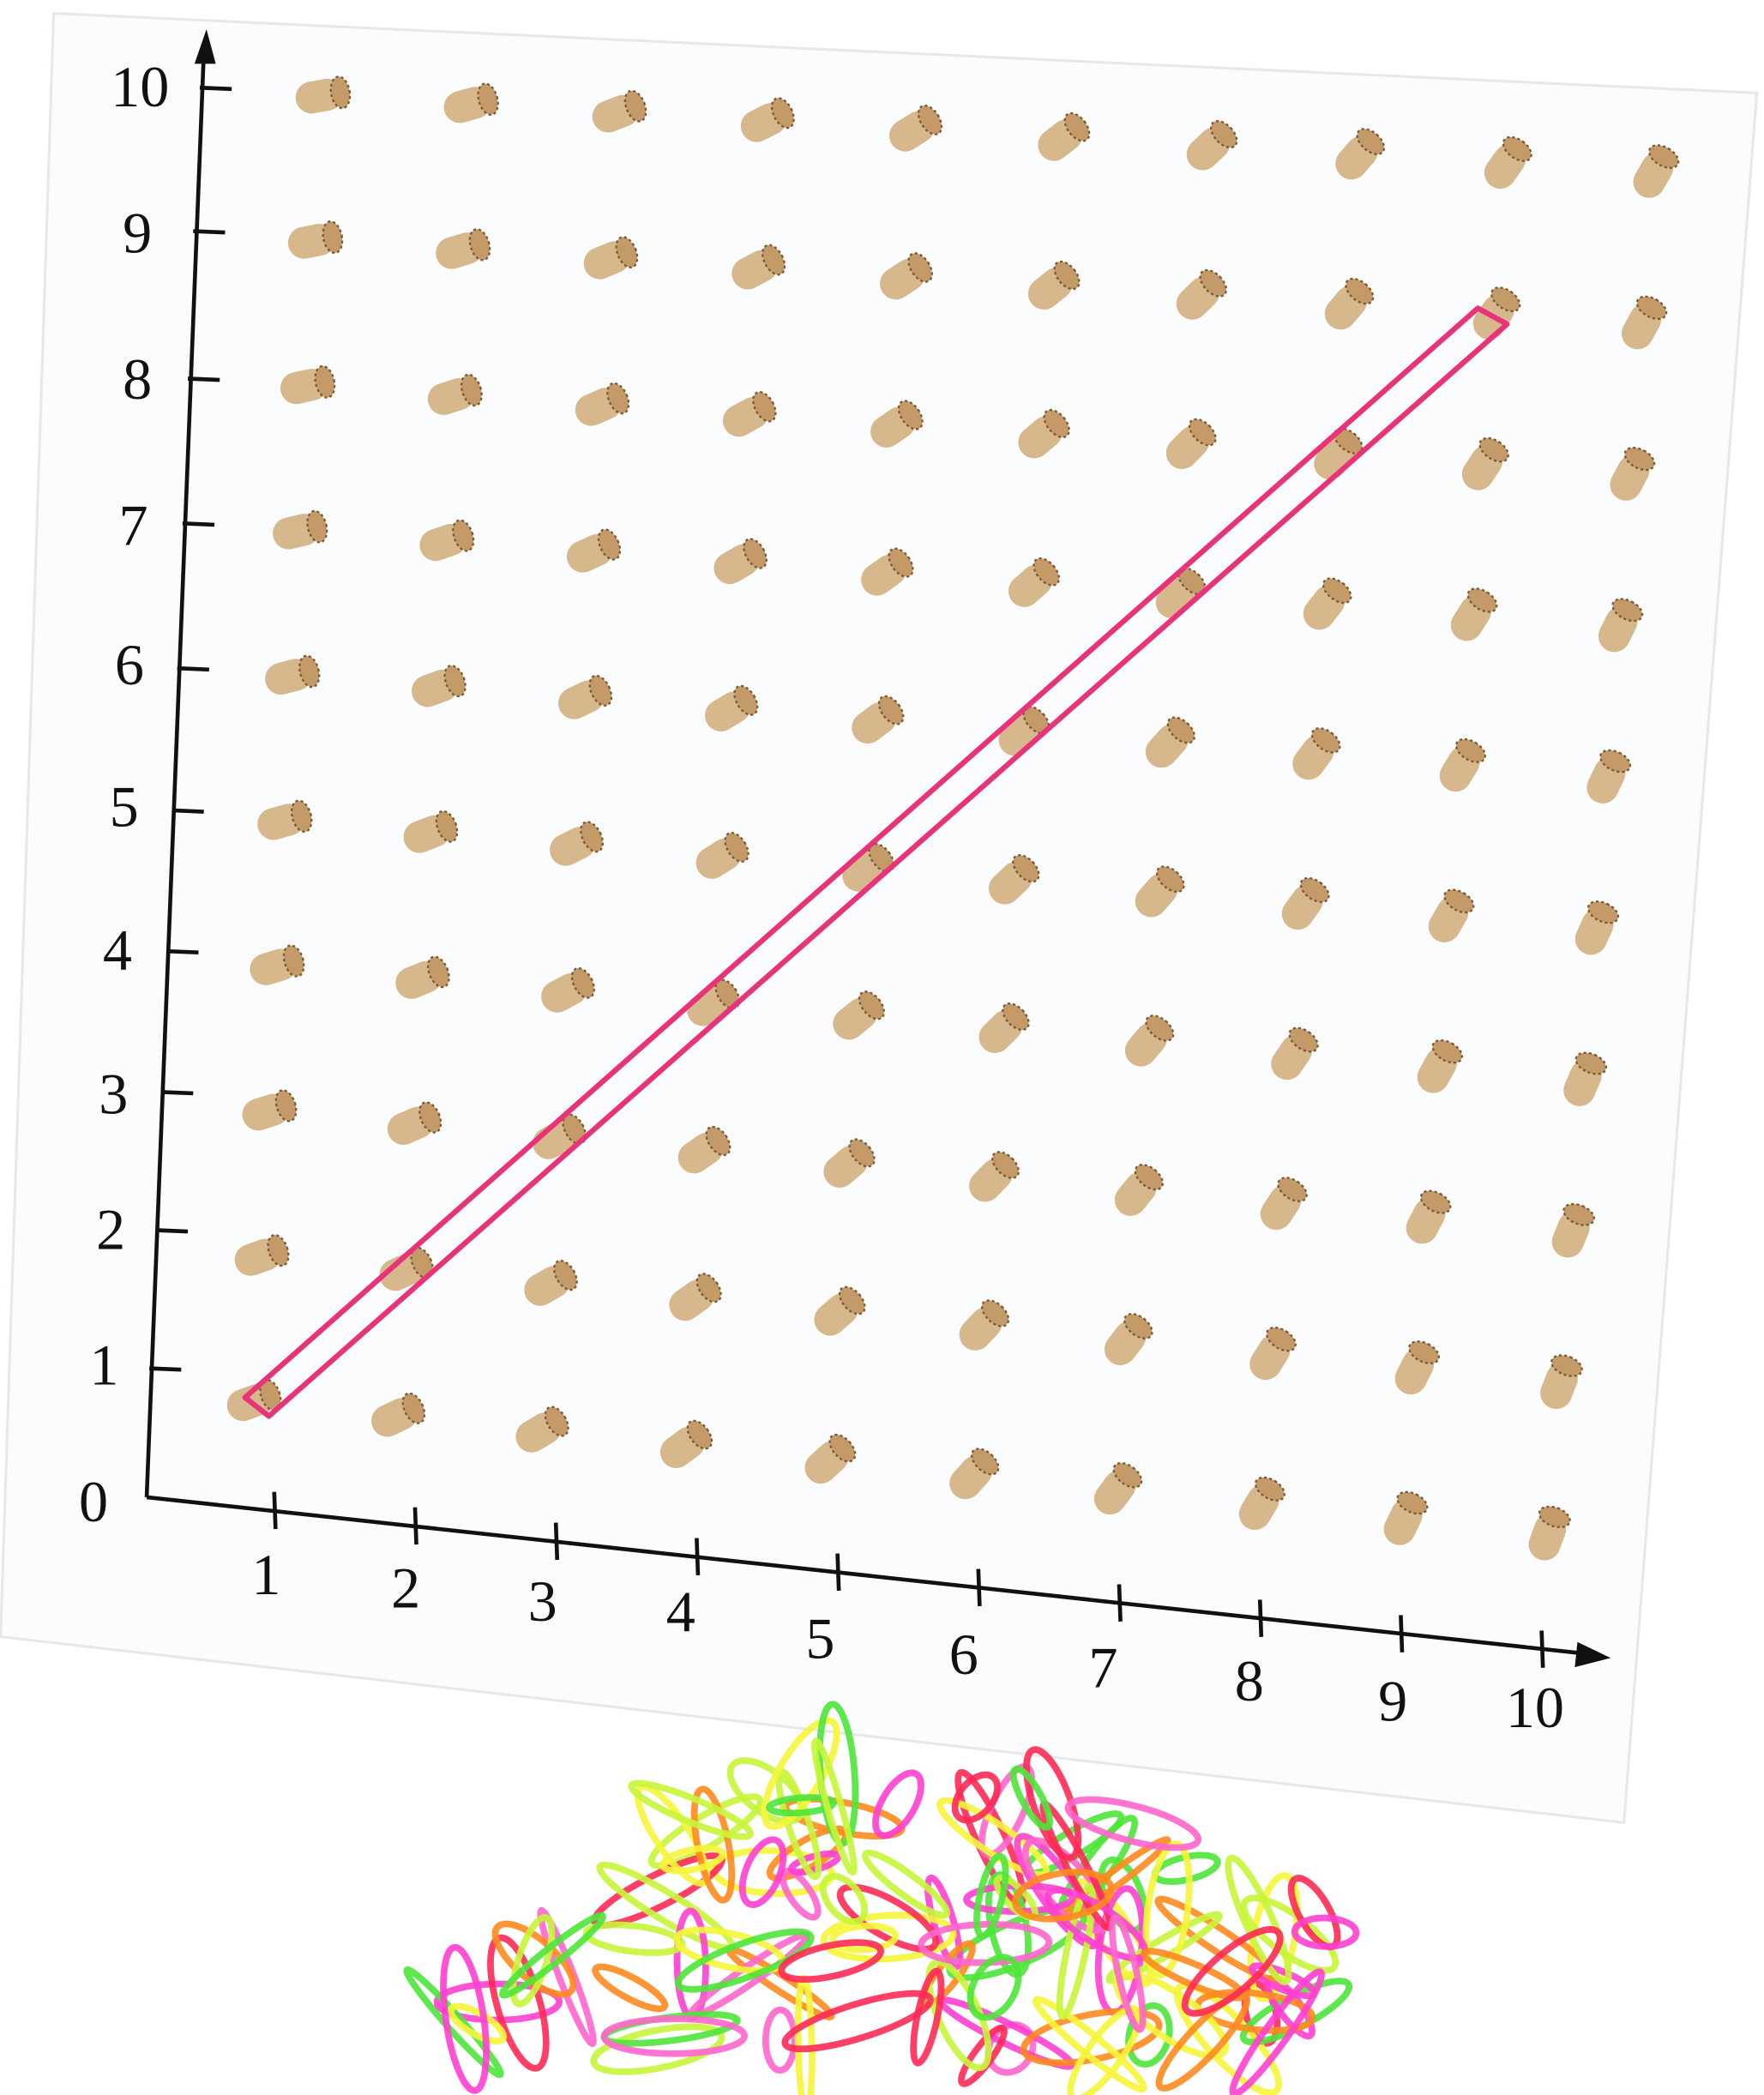  Describe the element at coordinates (1249, 1680) in the screenshot. I see `x-tick-label: 8` at that location.